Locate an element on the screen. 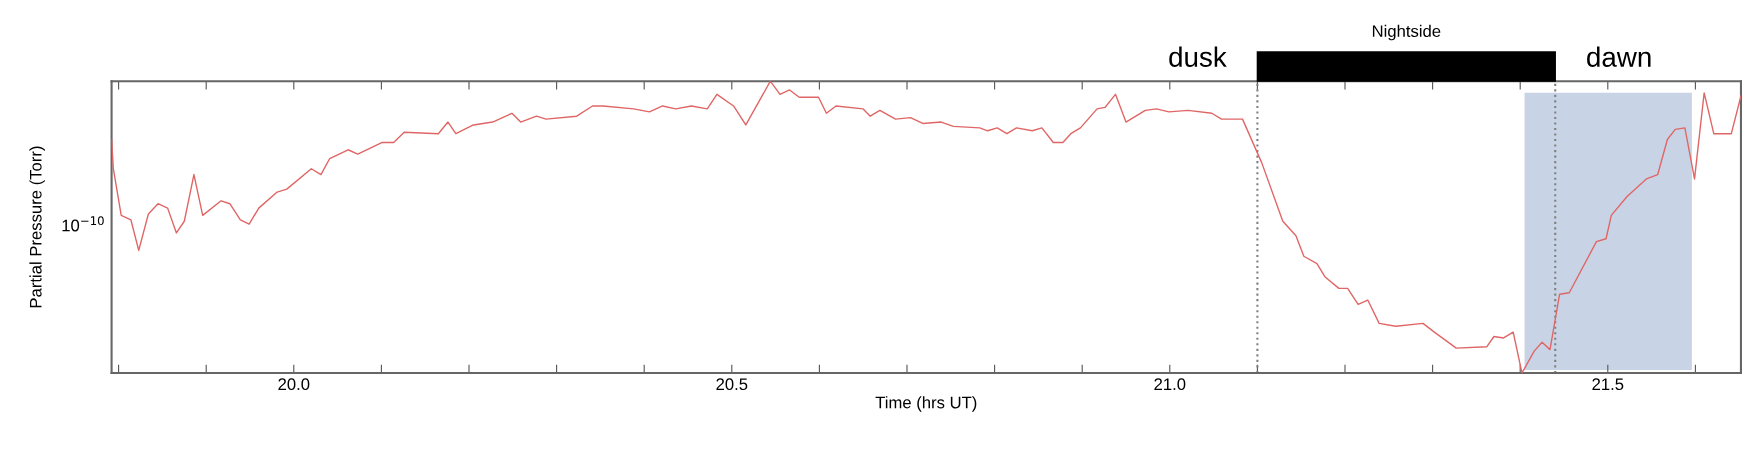  text: Nightside is located at coordinates (1406, 32).